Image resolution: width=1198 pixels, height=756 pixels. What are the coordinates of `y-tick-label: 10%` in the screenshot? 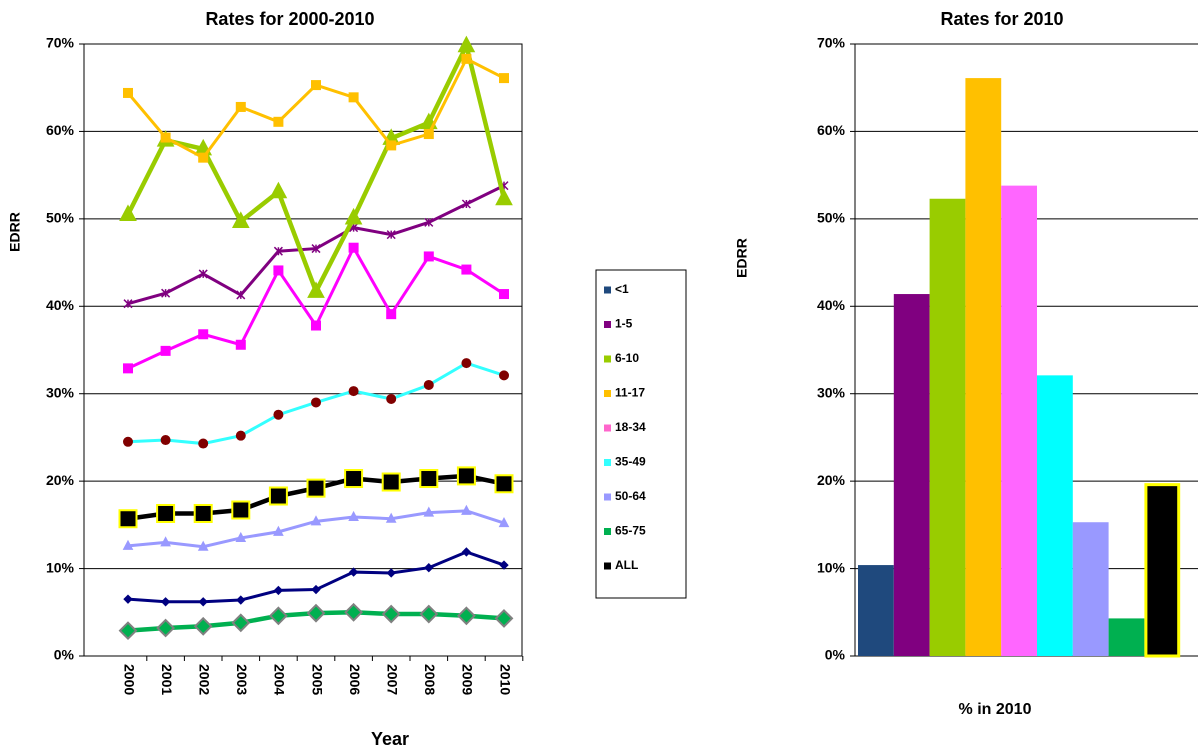 It's located at (60, 567).